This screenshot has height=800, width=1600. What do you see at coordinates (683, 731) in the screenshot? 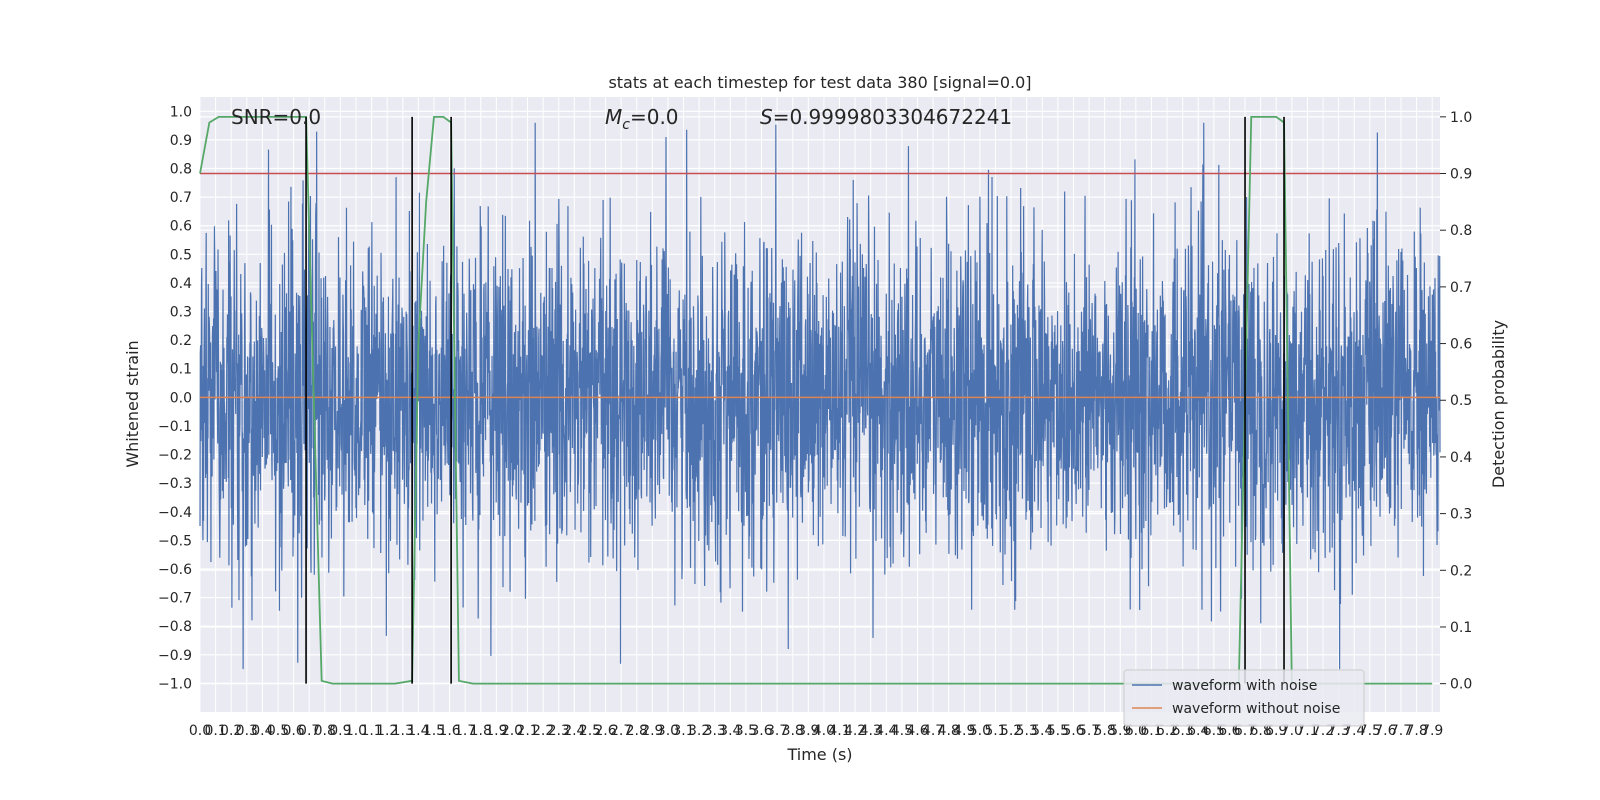
I see `x-tick-label: 3.1` at bounding box center [683, 731].